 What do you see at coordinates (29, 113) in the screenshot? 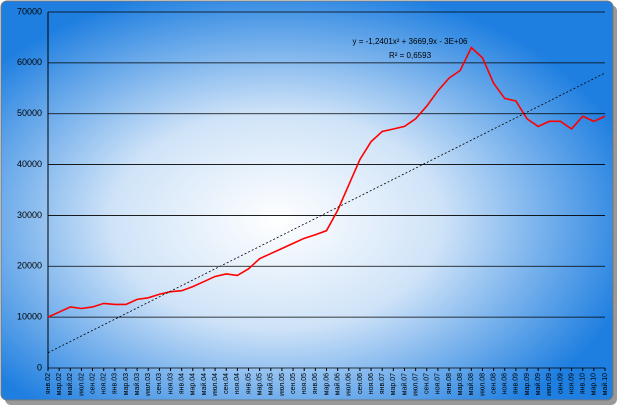
I see `y-tick-label: 50000` at bounding box center [29, 113].